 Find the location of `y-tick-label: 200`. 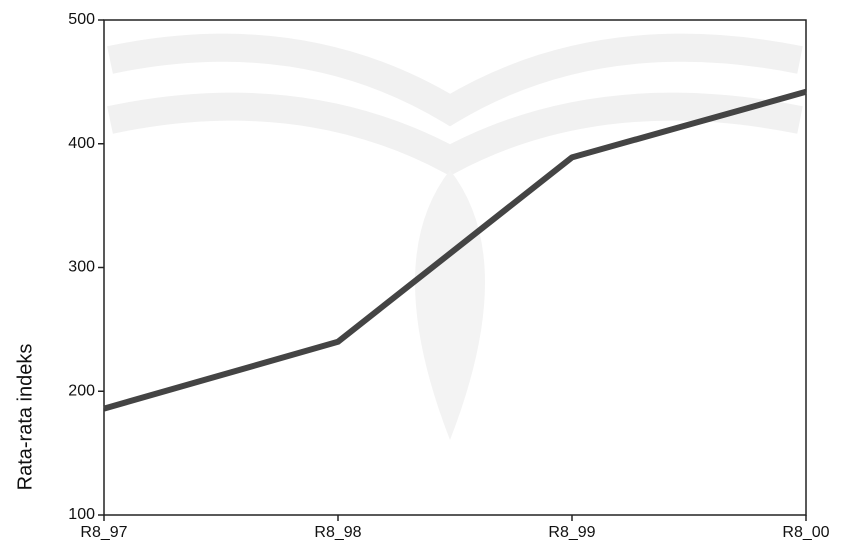

y-tick-label: 200 is located at coordinates (81, 390).